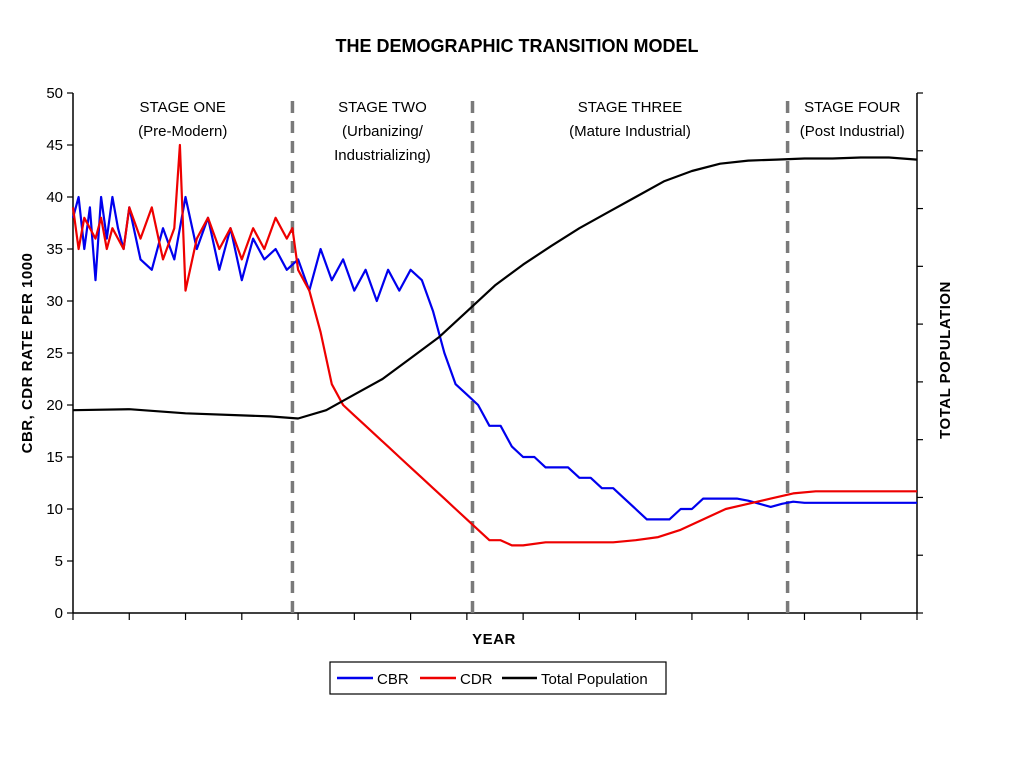  What do you see at coordinates (54, 249) in the screenshot?
I see `y-tick-label: 35` at bounding box center [54, 249].